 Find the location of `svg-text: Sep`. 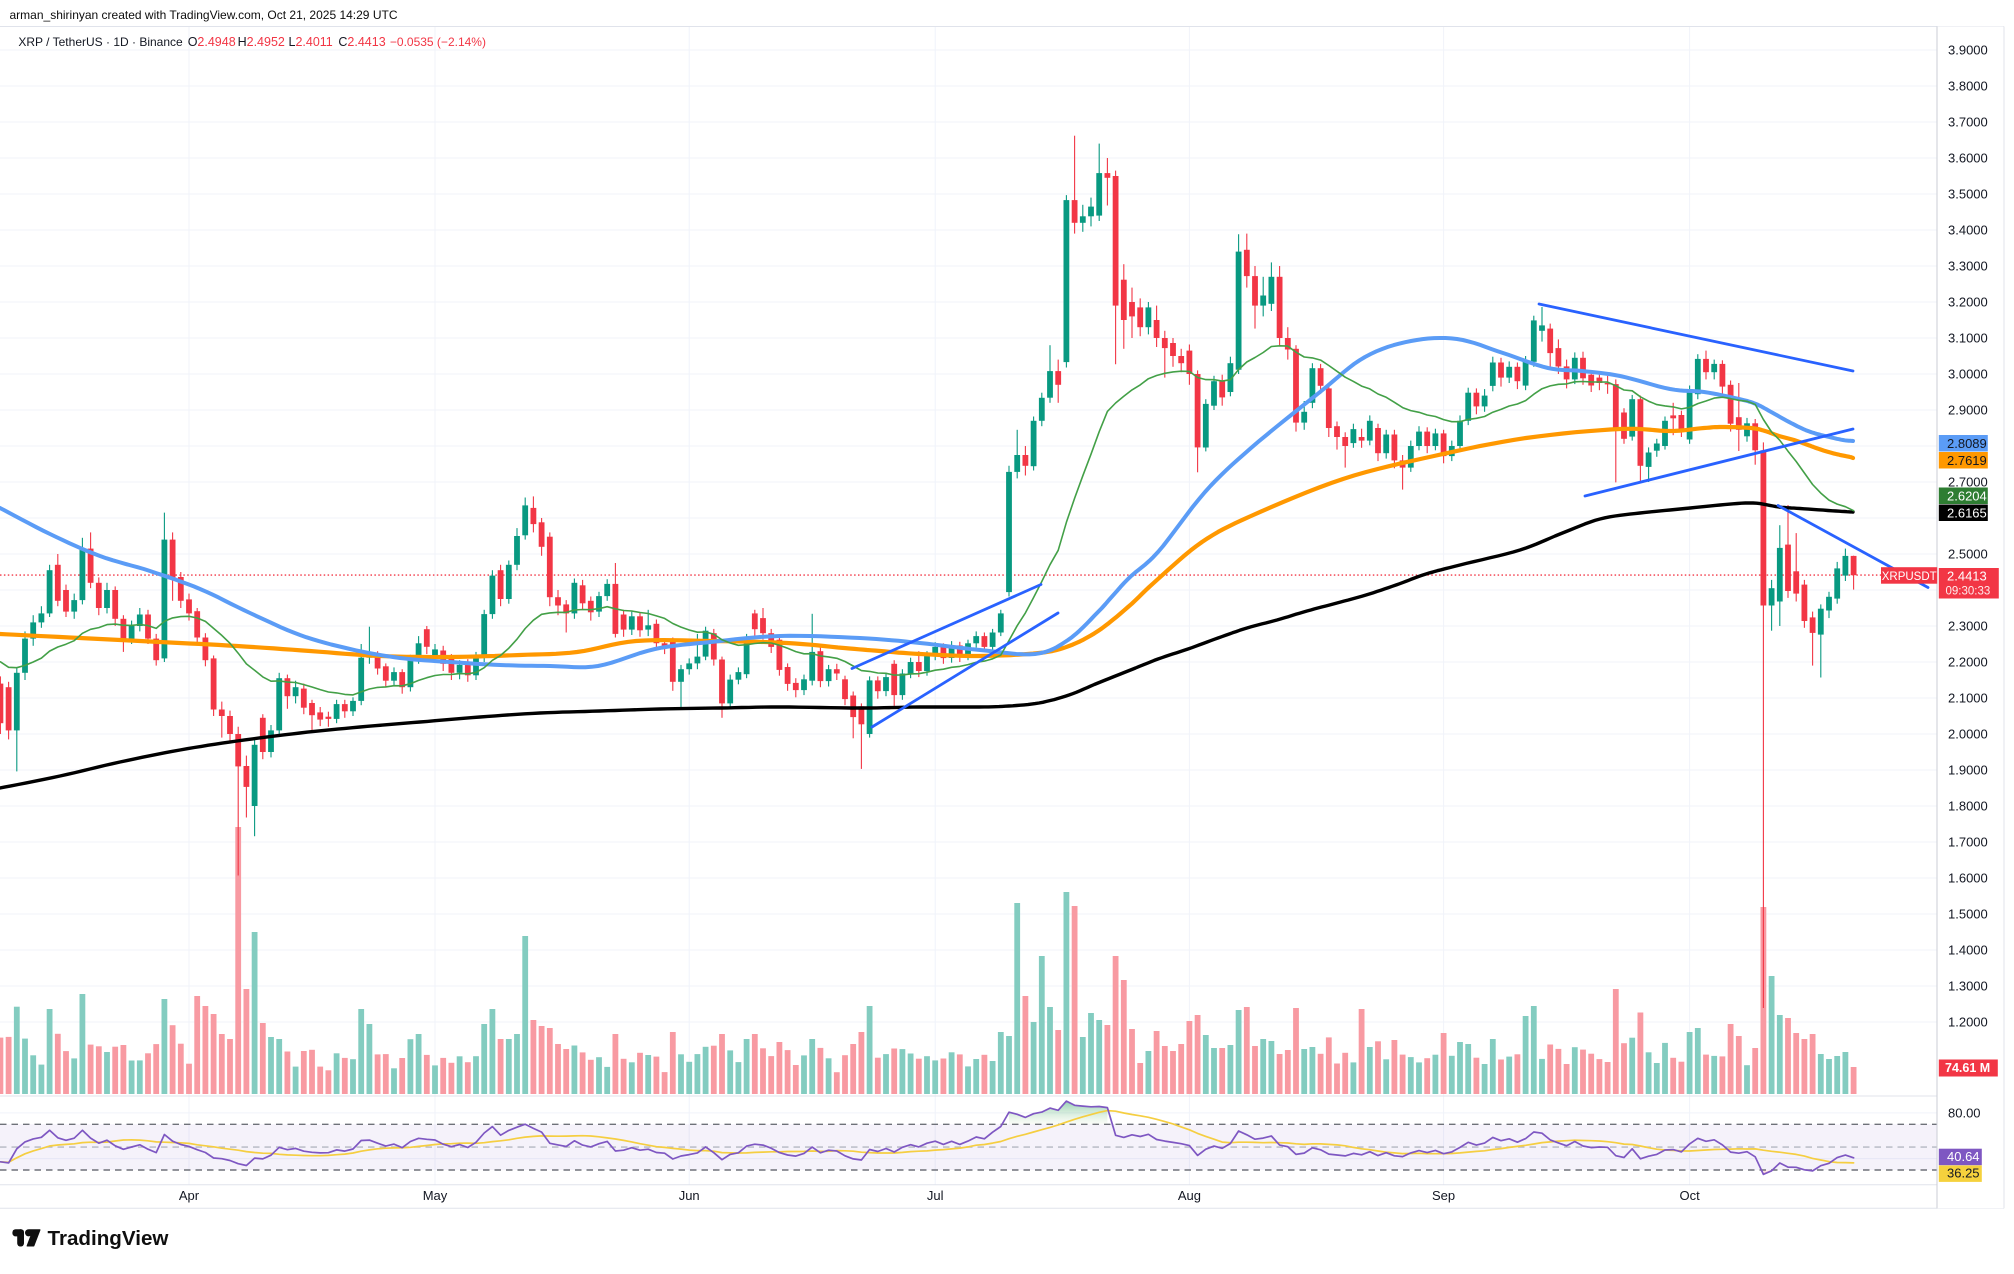

svg-text: Sep is located at coordinates (1443, 1195).